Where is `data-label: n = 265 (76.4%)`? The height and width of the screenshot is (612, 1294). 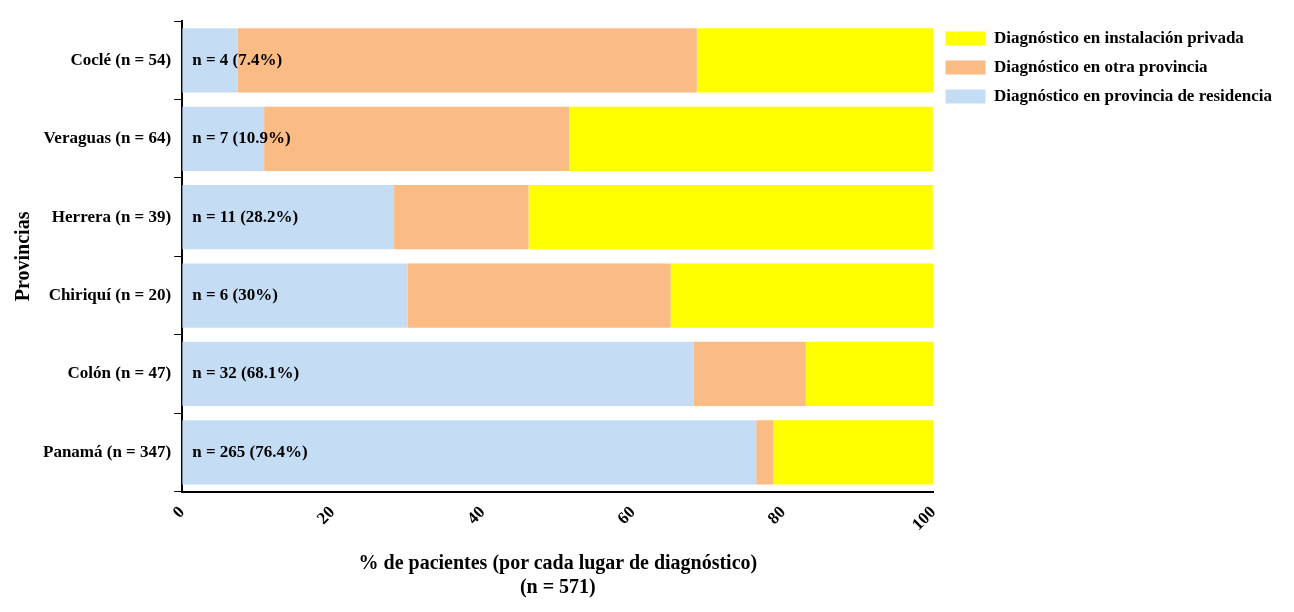 data-label: n = 265 (76.4%) is located at coordinates (250, 451).